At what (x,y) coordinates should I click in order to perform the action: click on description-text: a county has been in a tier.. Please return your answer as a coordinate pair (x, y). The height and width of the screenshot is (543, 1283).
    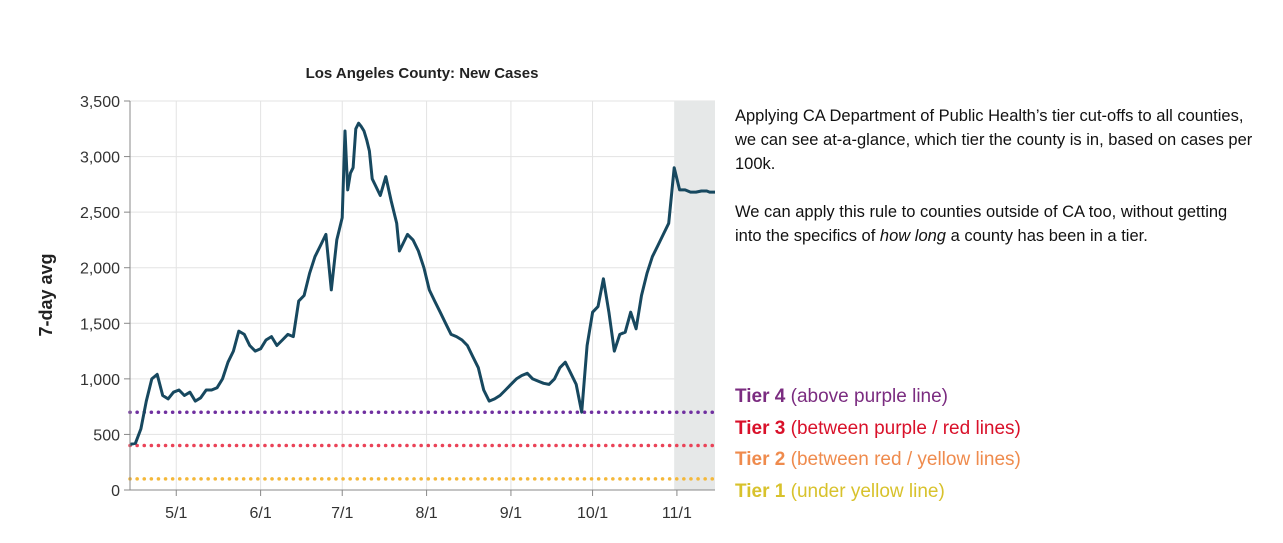
    Looking at the image, I should click on (1046, 236).